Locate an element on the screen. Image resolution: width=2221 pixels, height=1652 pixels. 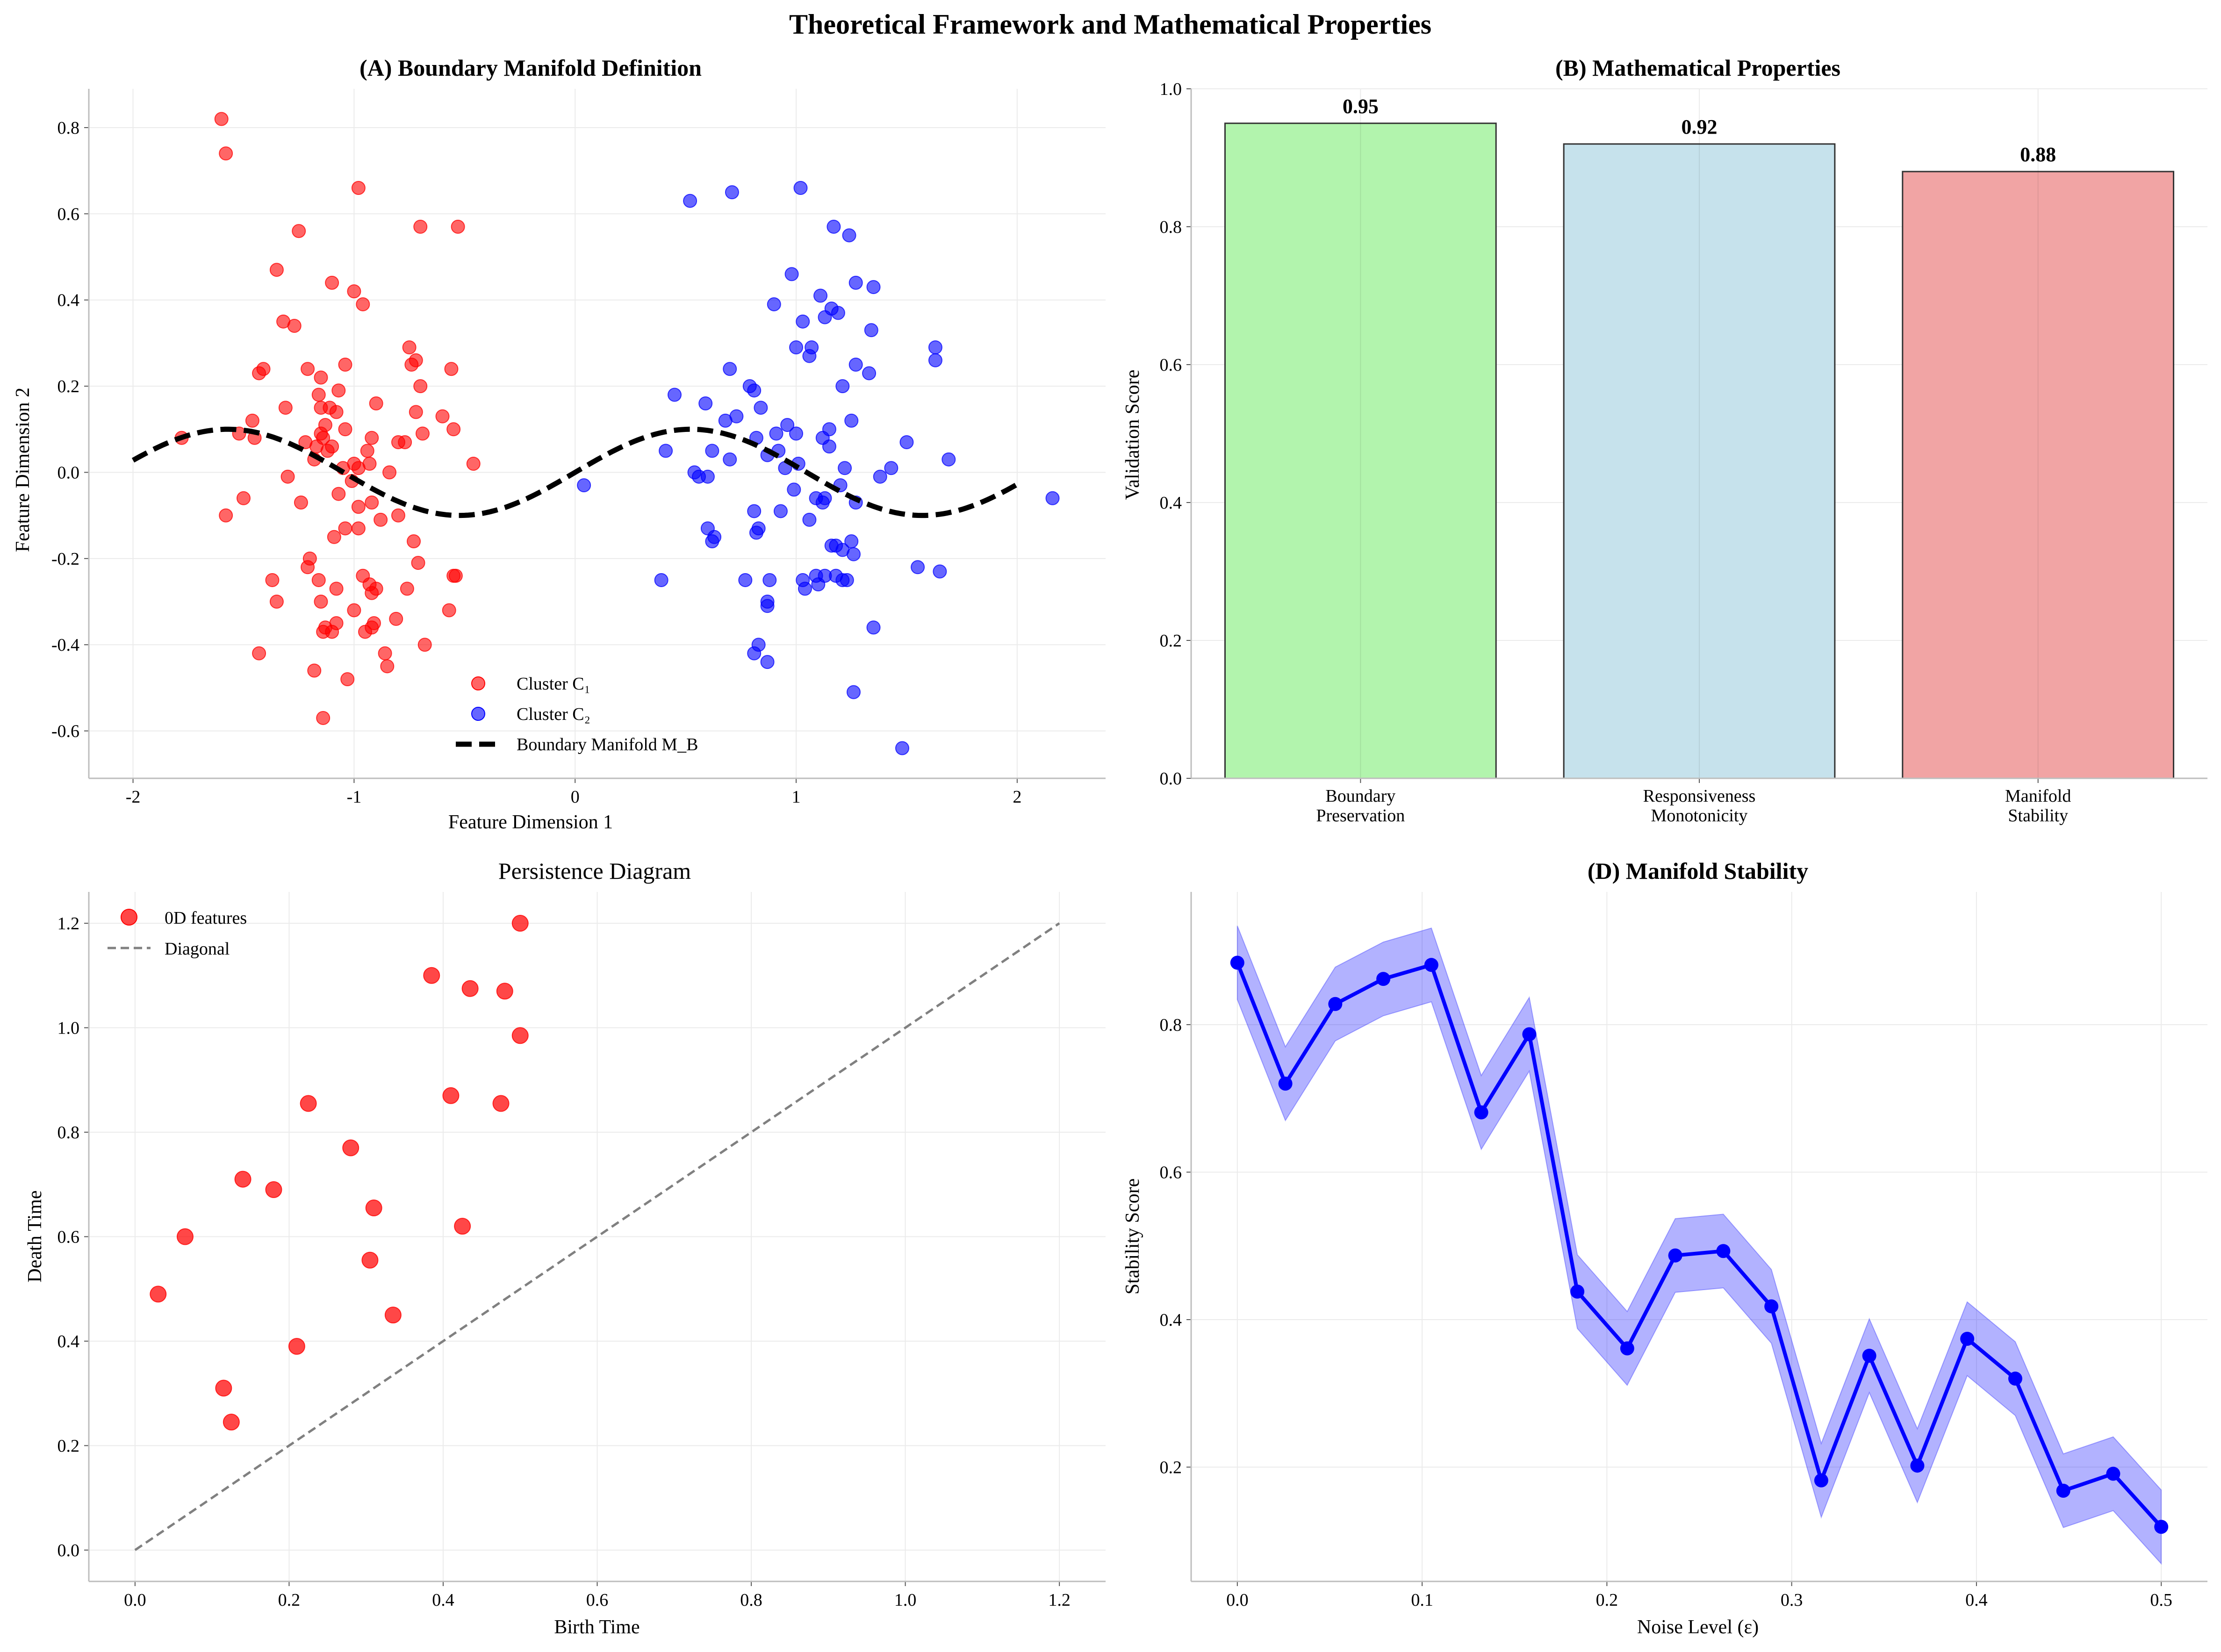
panel-d-ylabel: Stability Score is located at coordinates (1132, 1236).